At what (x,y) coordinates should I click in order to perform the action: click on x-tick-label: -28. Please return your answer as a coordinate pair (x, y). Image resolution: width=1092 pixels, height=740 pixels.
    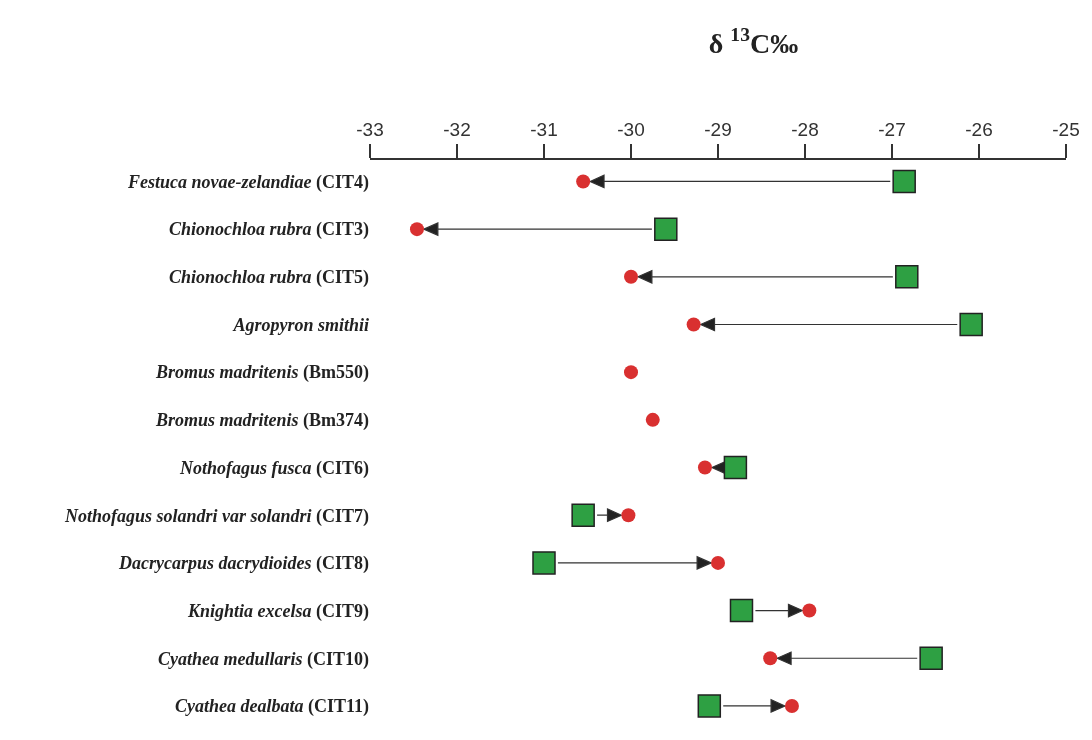
    Looking at the image, I should click on (805, 130).